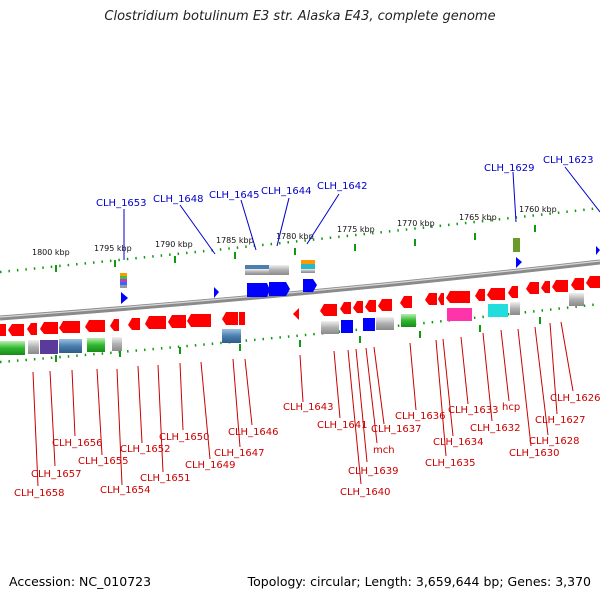  I want to click on forward-strand-genes, so click(360, 271).